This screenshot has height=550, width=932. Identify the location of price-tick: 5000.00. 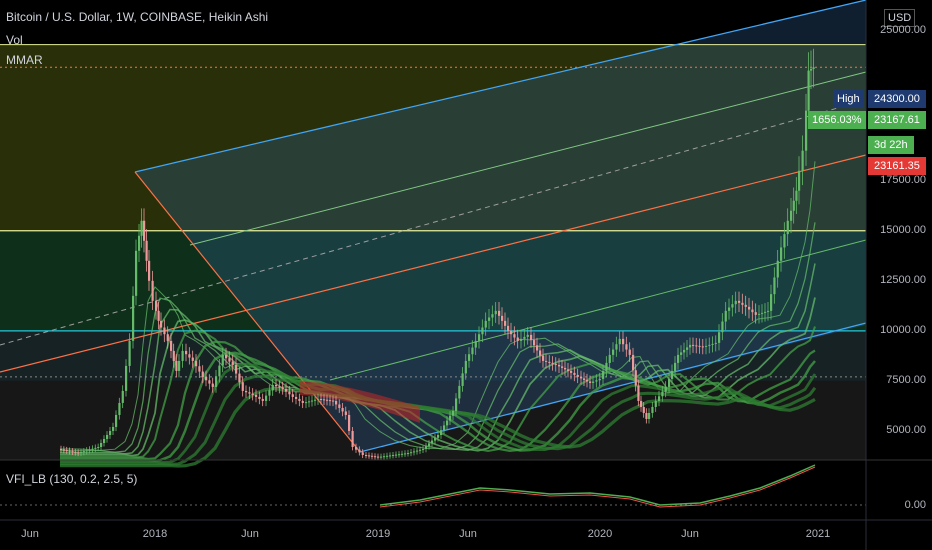
(906, 429).